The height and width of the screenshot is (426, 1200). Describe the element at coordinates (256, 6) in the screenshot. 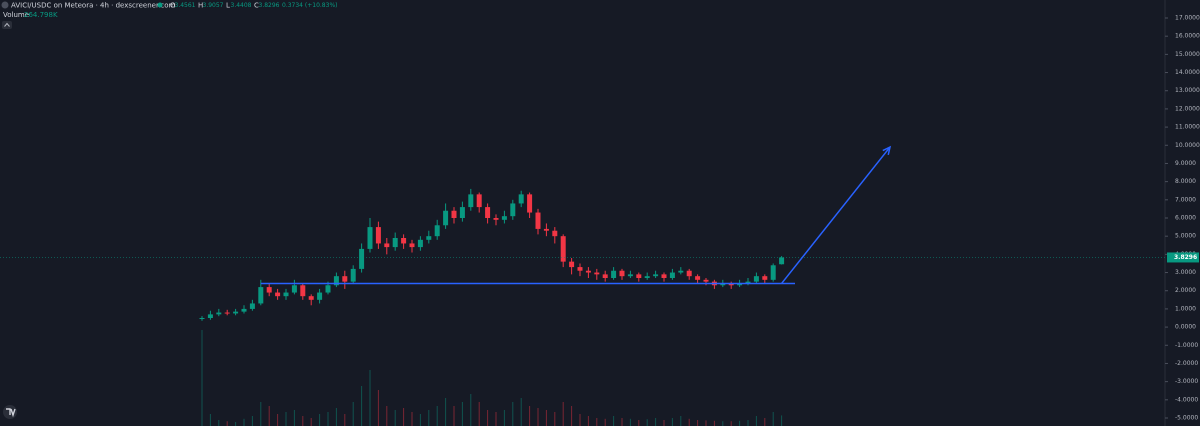

I see `ohlc-key: C` at that location.